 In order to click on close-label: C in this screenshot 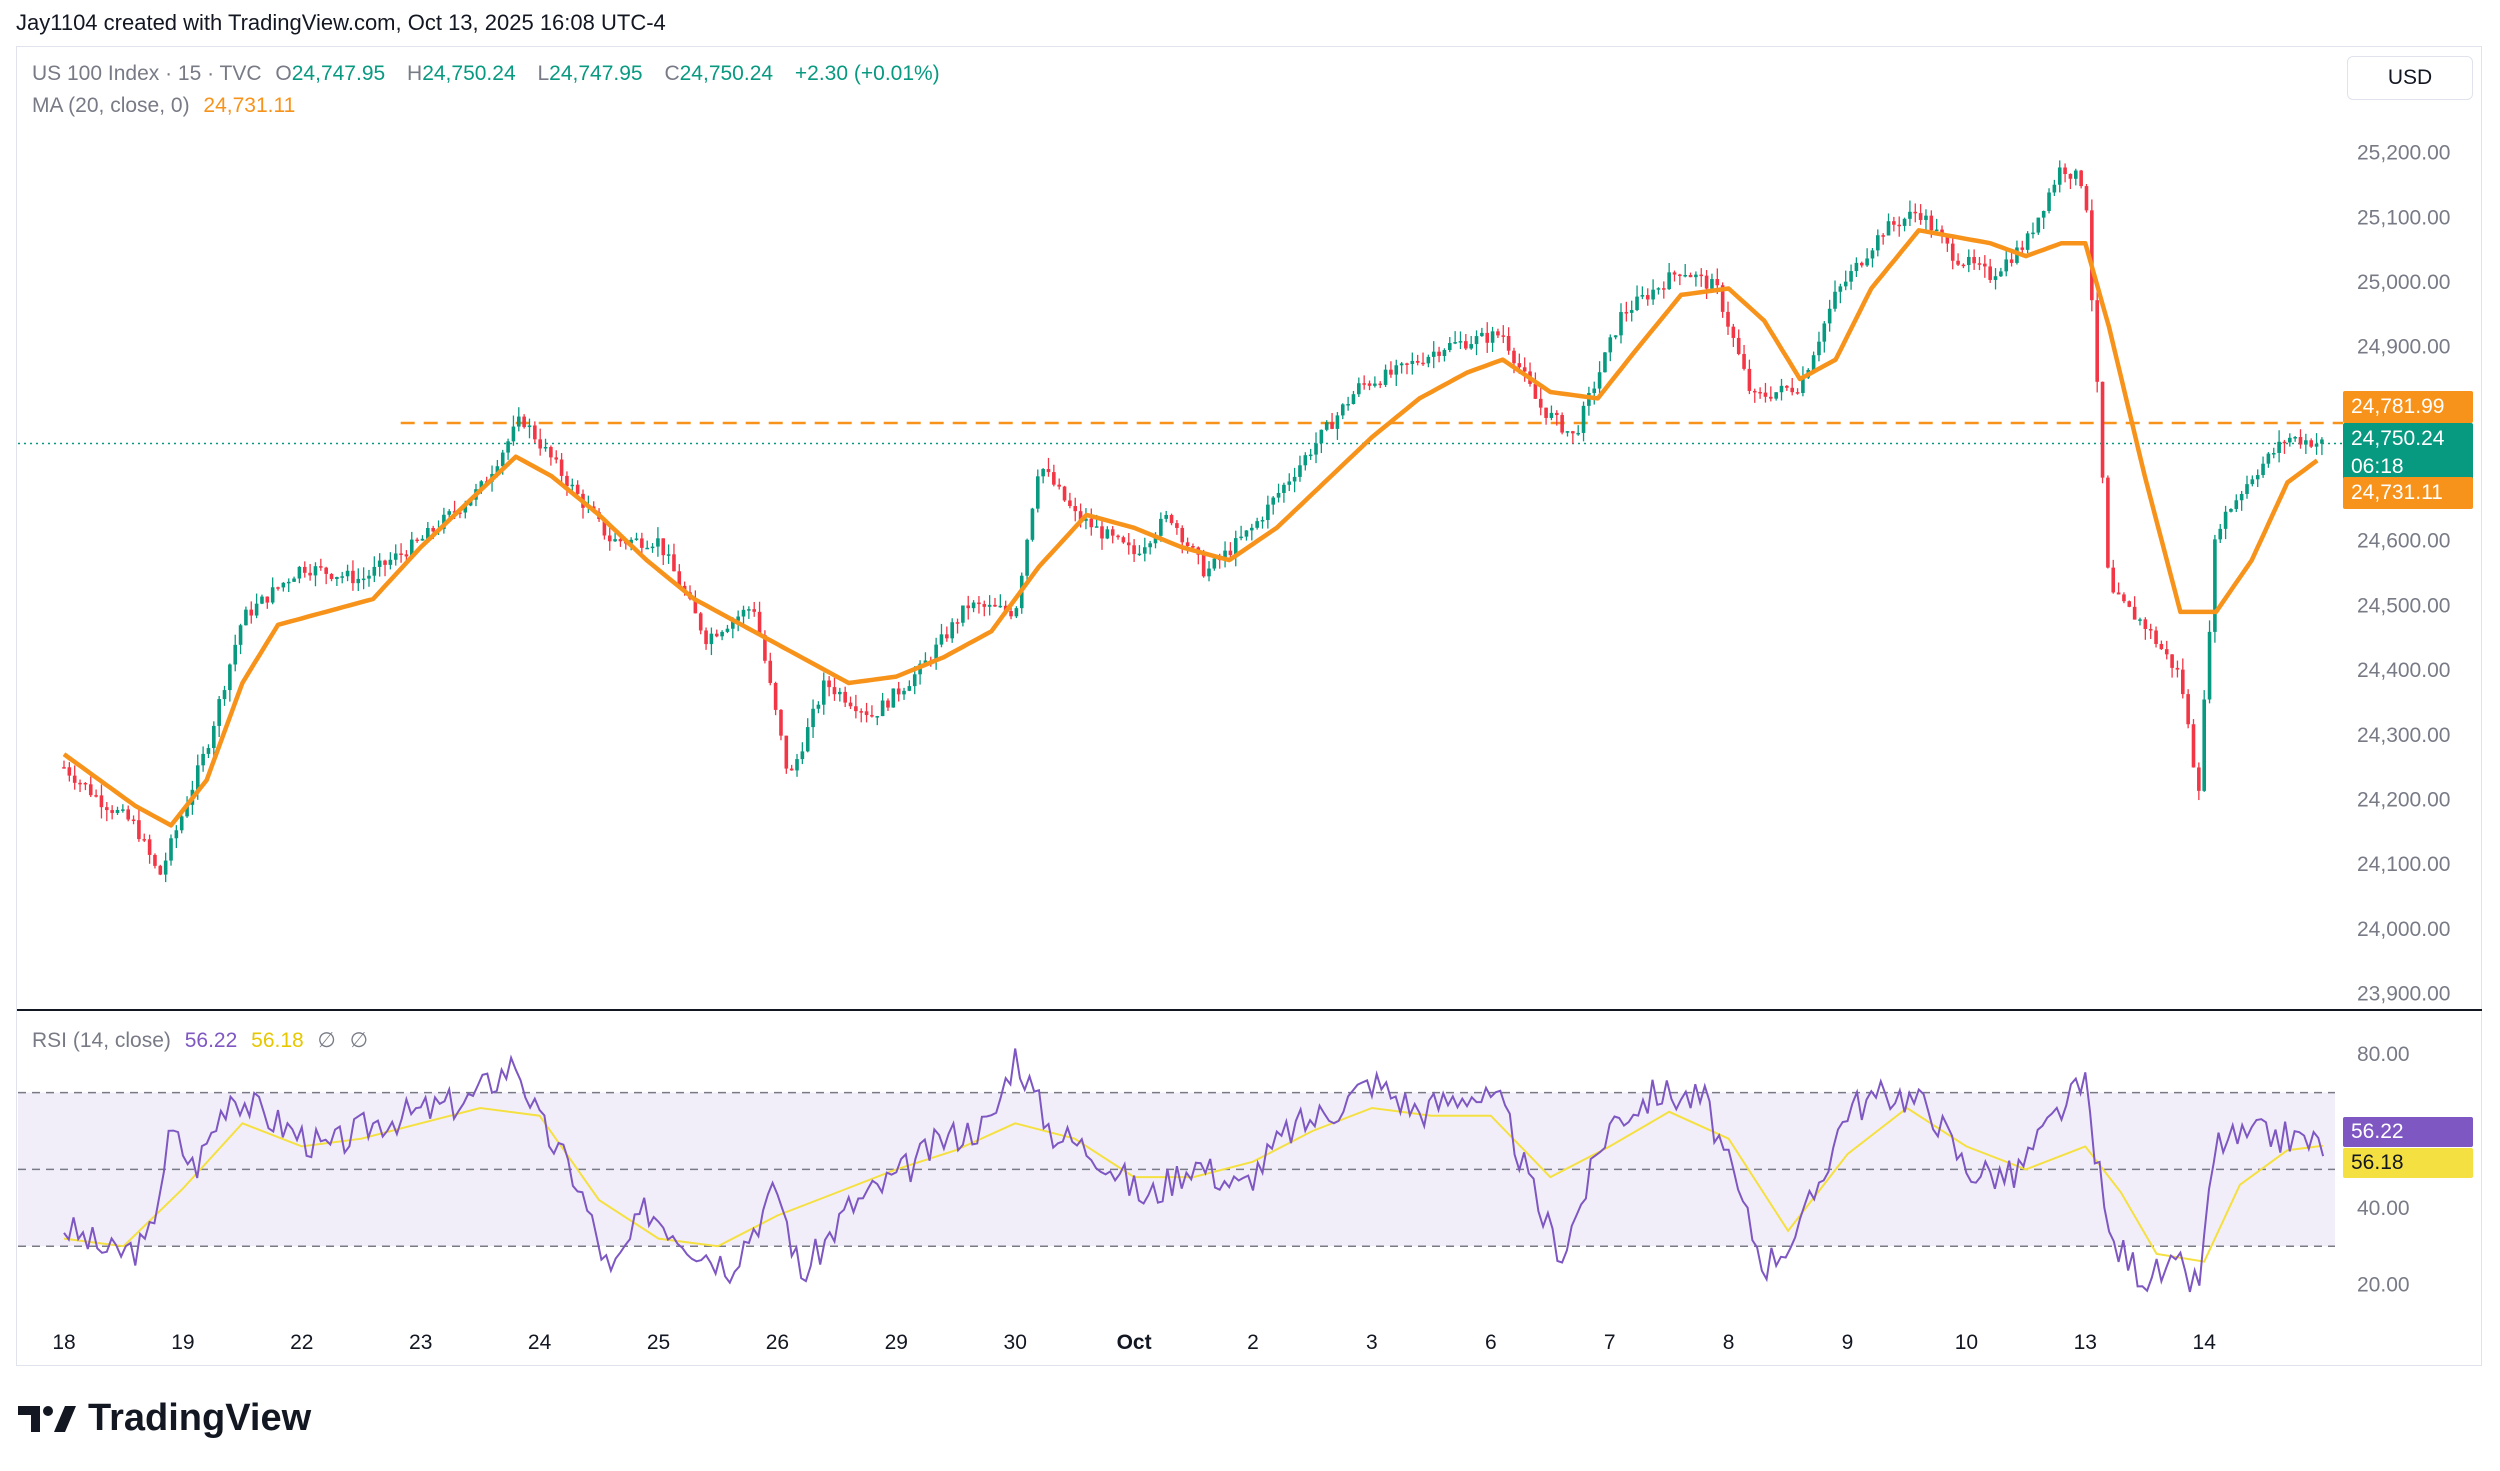, I will do `click(672, 73)`.